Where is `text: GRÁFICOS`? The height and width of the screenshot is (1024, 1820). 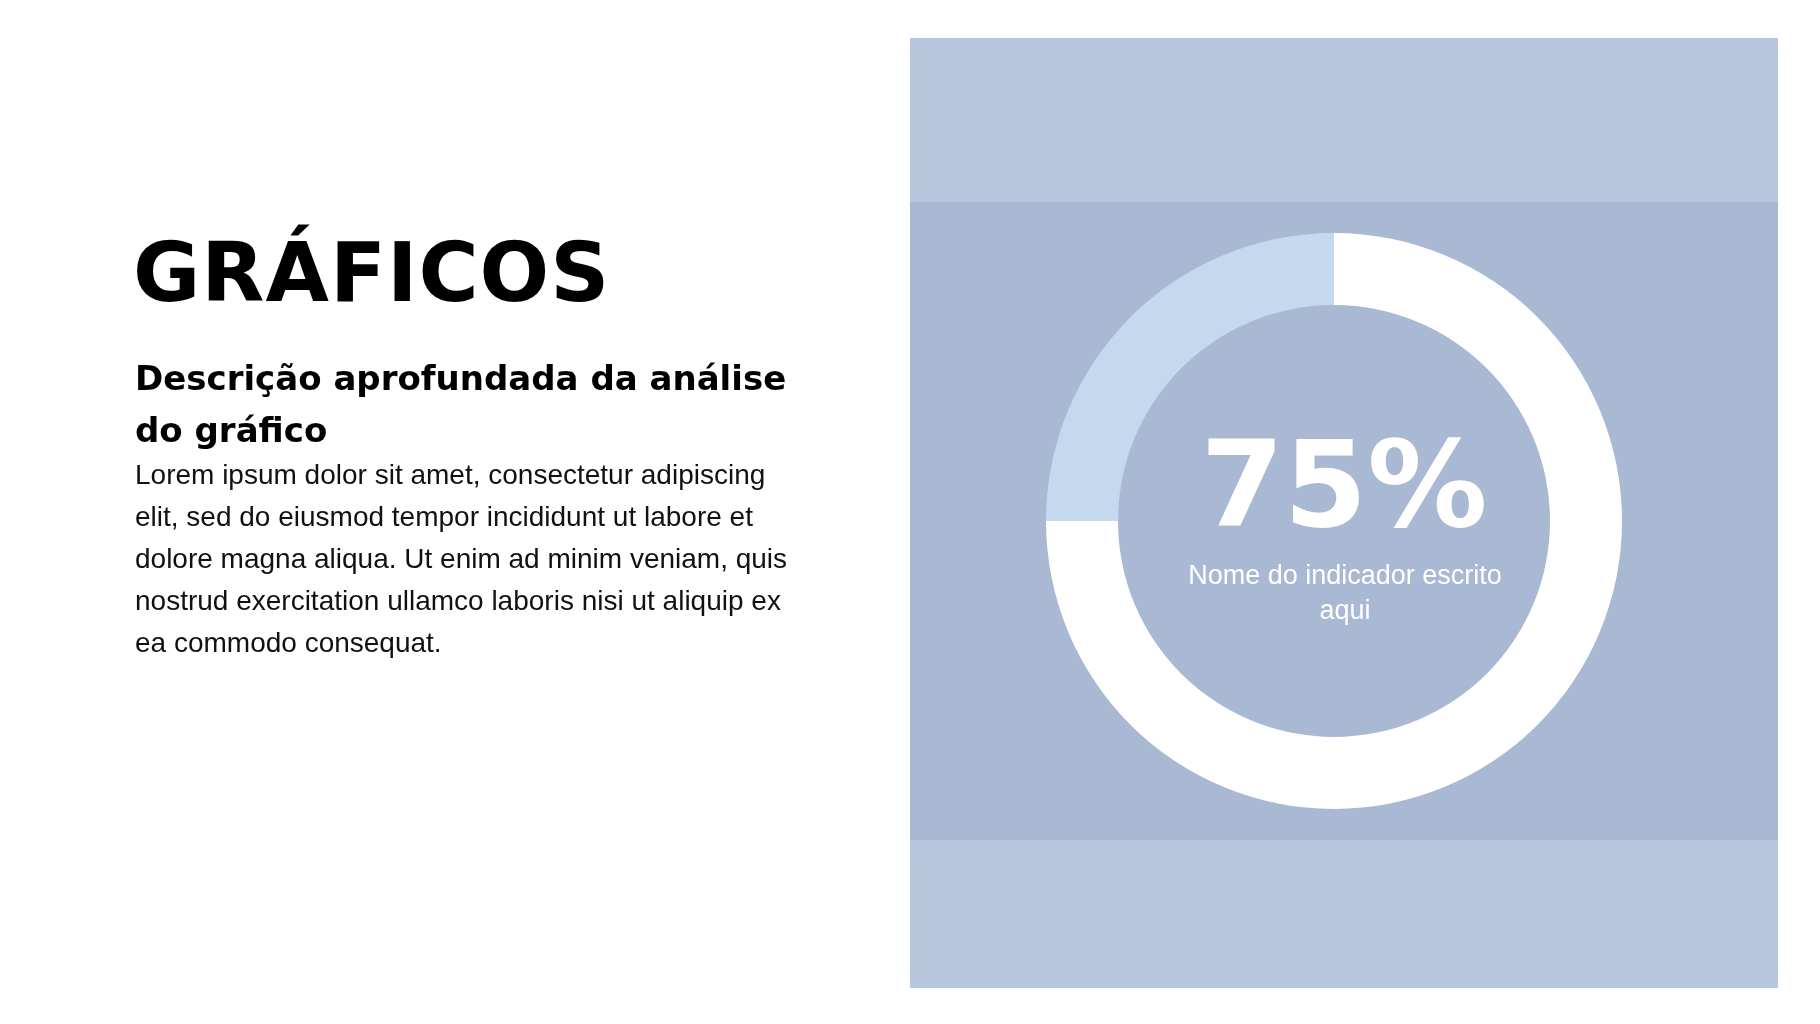
text: GRÁFICOS is located at coordinates (372, 272).